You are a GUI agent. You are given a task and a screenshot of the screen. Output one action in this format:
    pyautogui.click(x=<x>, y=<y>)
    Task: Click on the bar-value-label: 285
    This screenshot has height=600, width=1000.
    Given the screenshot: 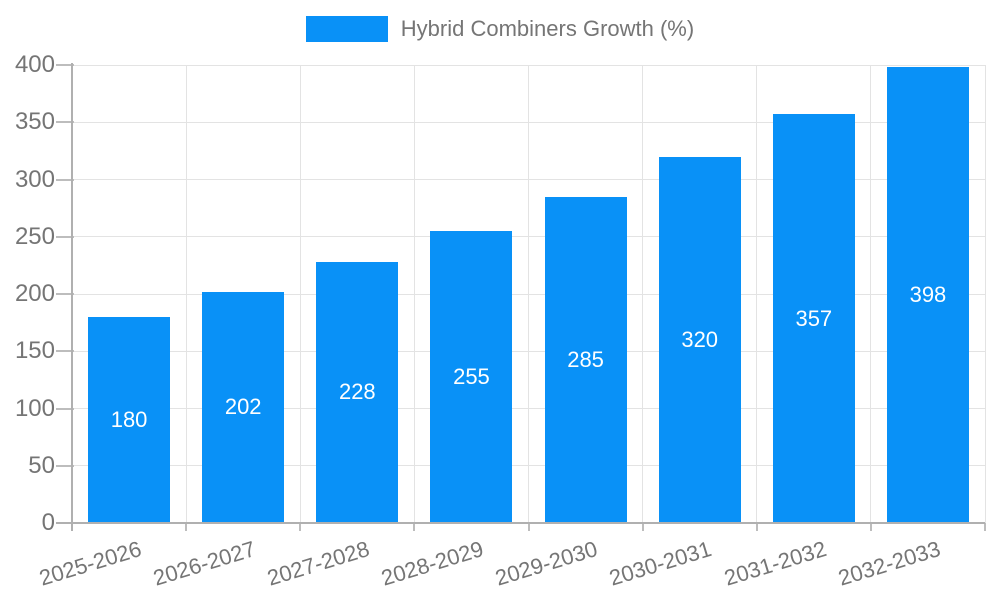 What is the action you would take?
    pyautogui.click(x=585, y=359)
    